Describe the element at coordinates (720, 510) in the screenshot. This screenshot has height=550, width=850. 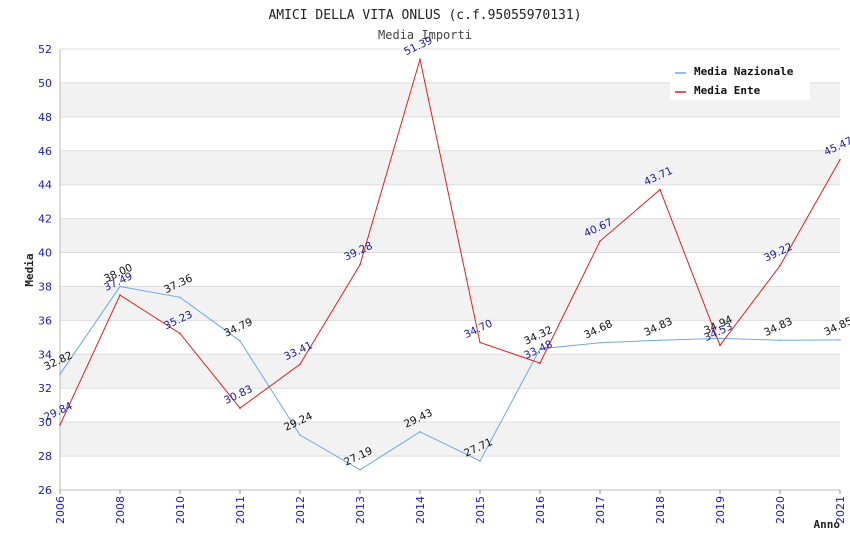
I see `x-tick-label: 2019` at that location.